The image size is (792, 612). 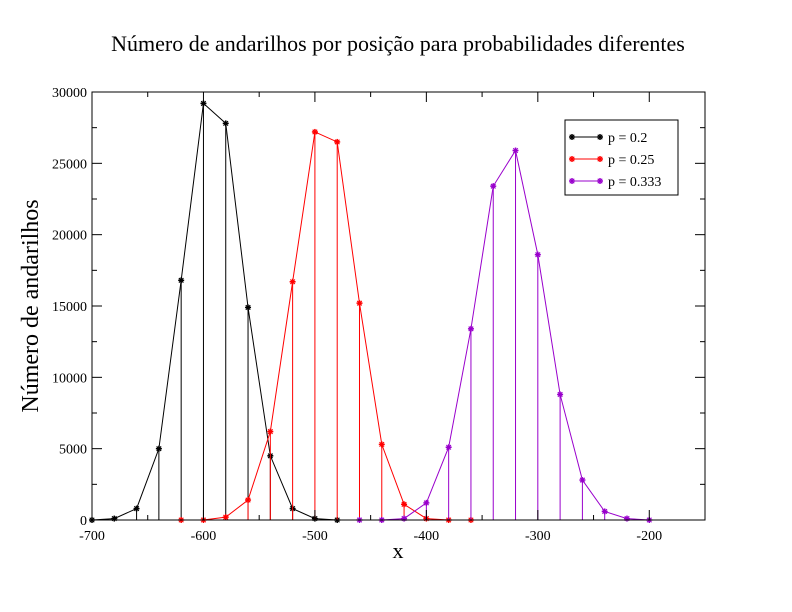 I want to click on legend-label: p = 0.25, so click(x=631, y=160).